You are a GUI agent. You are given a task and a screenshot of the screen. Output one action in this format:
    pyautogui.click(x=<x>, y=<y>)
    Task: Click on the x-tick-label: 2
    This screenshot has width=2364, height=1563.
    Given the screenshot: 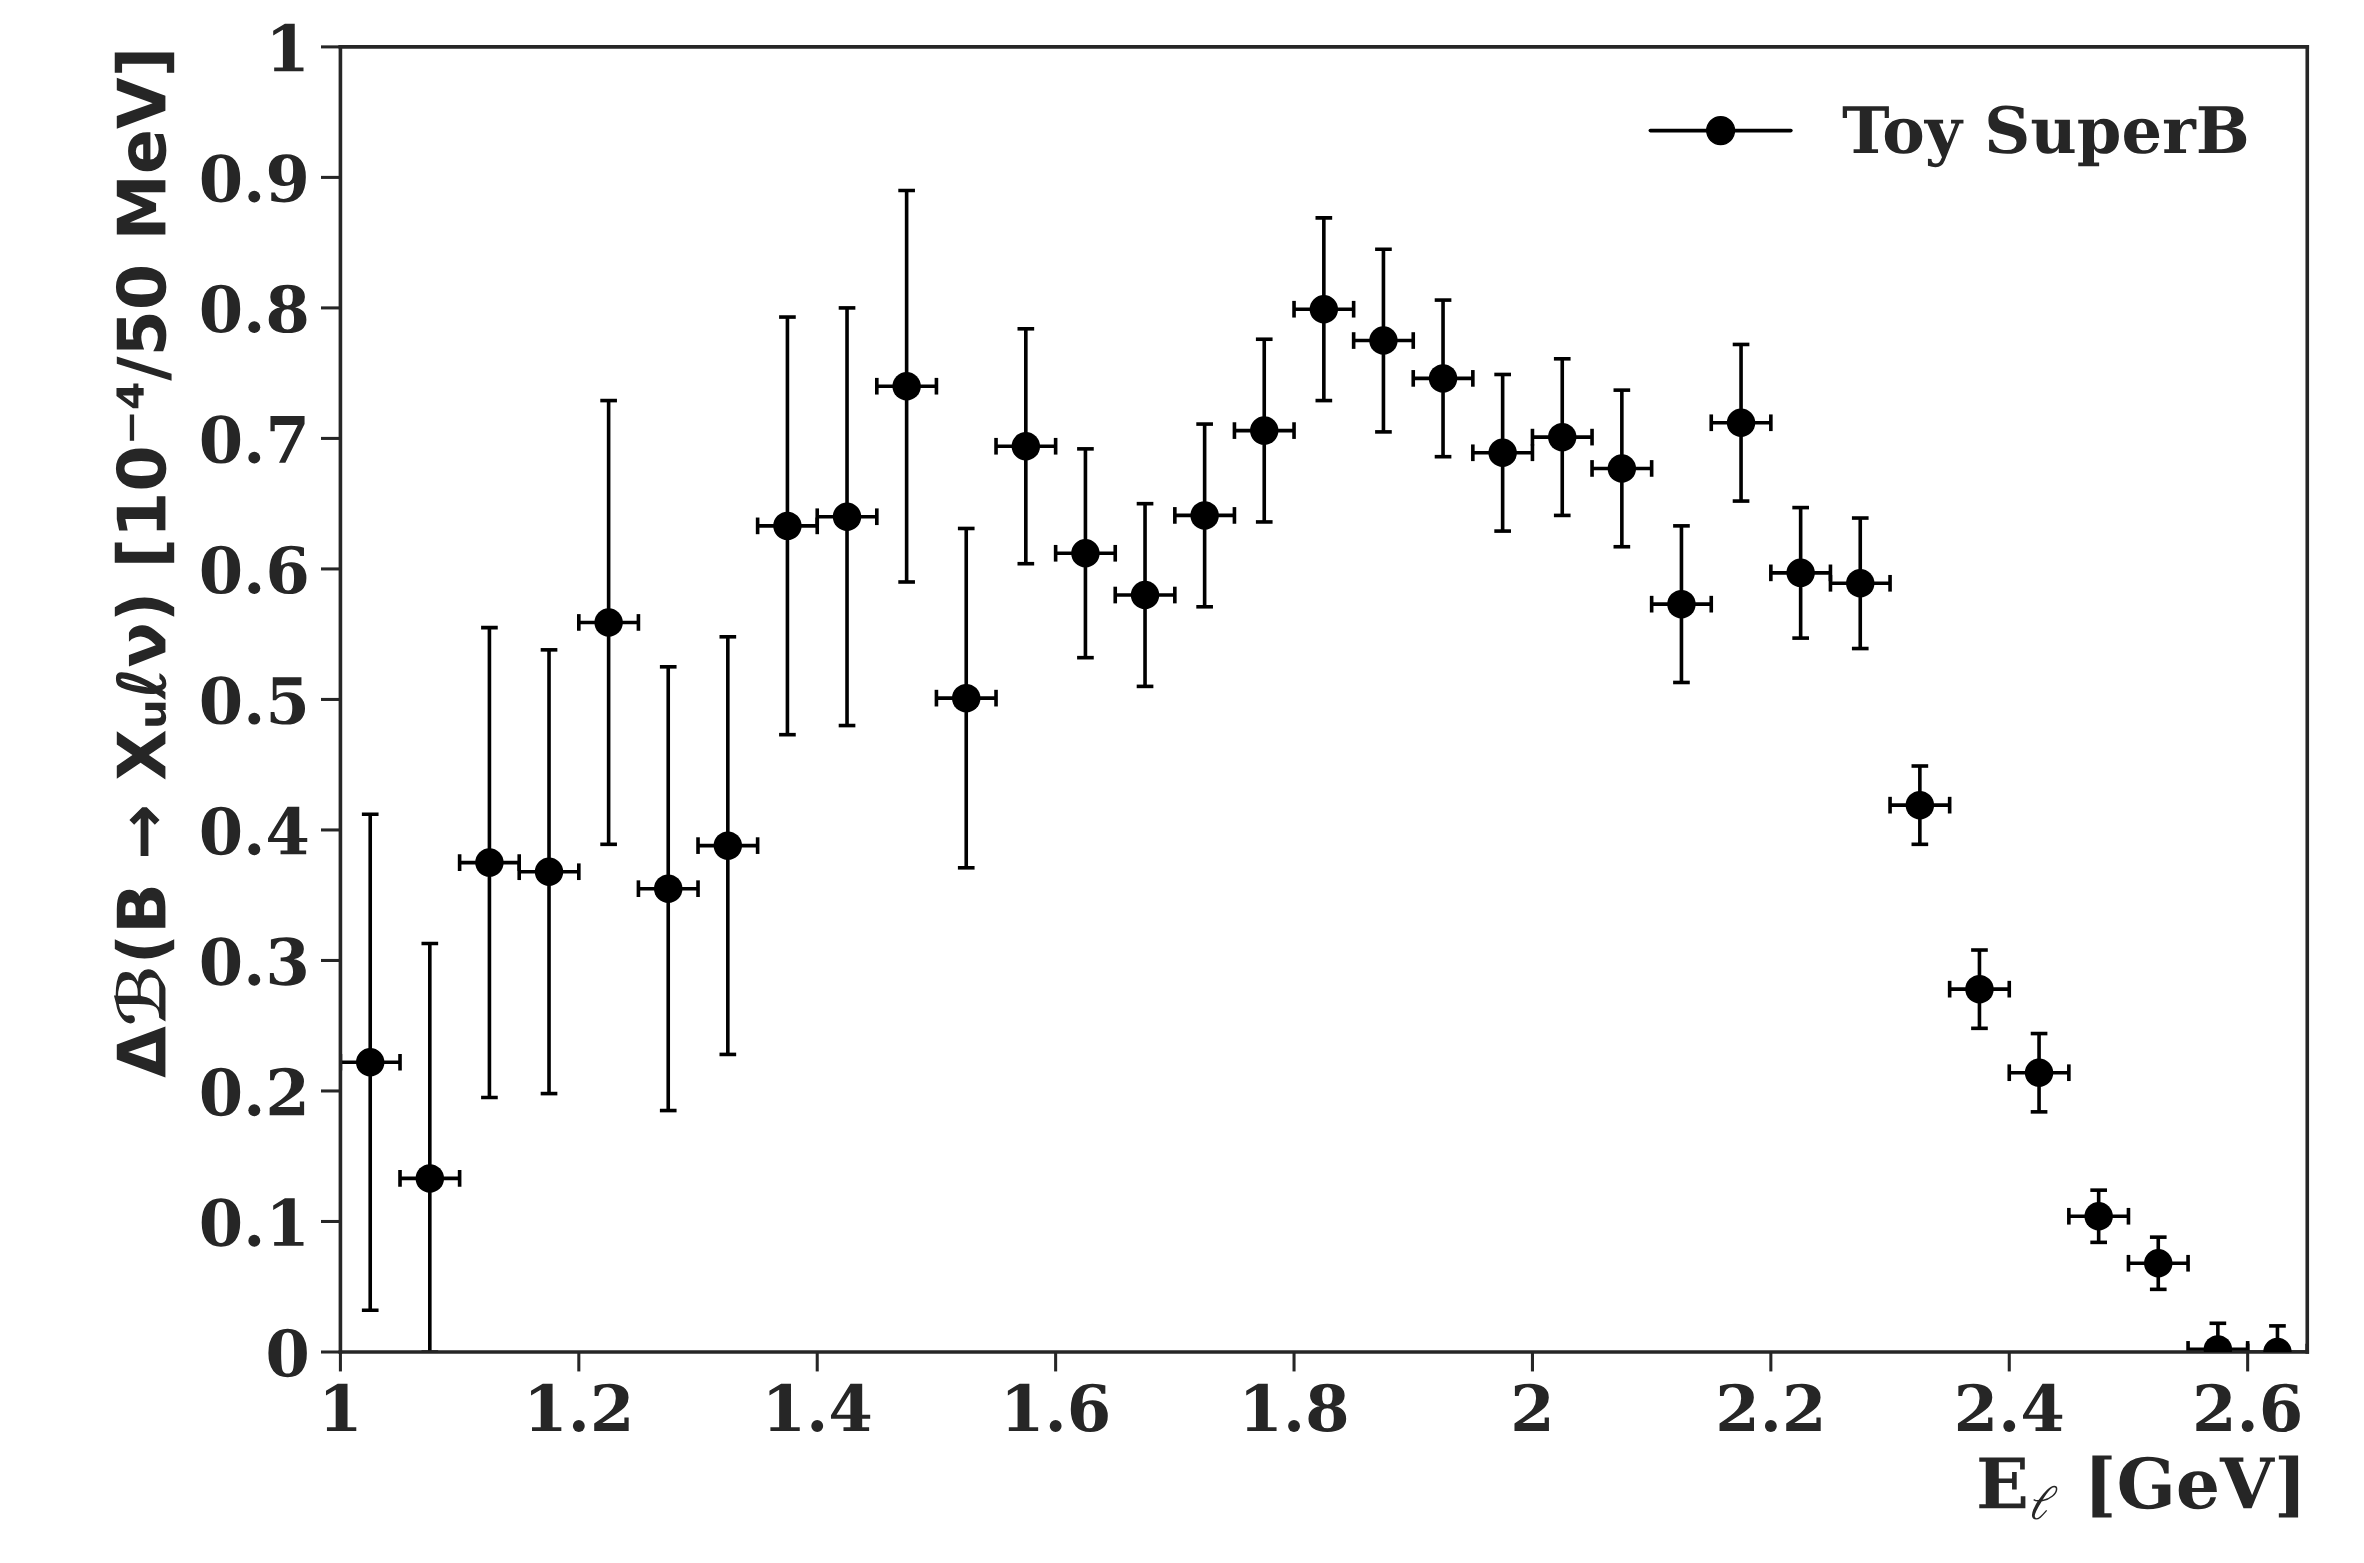 What is the action you would take?
    pyautogui.click(x=1531, y=1407)
    